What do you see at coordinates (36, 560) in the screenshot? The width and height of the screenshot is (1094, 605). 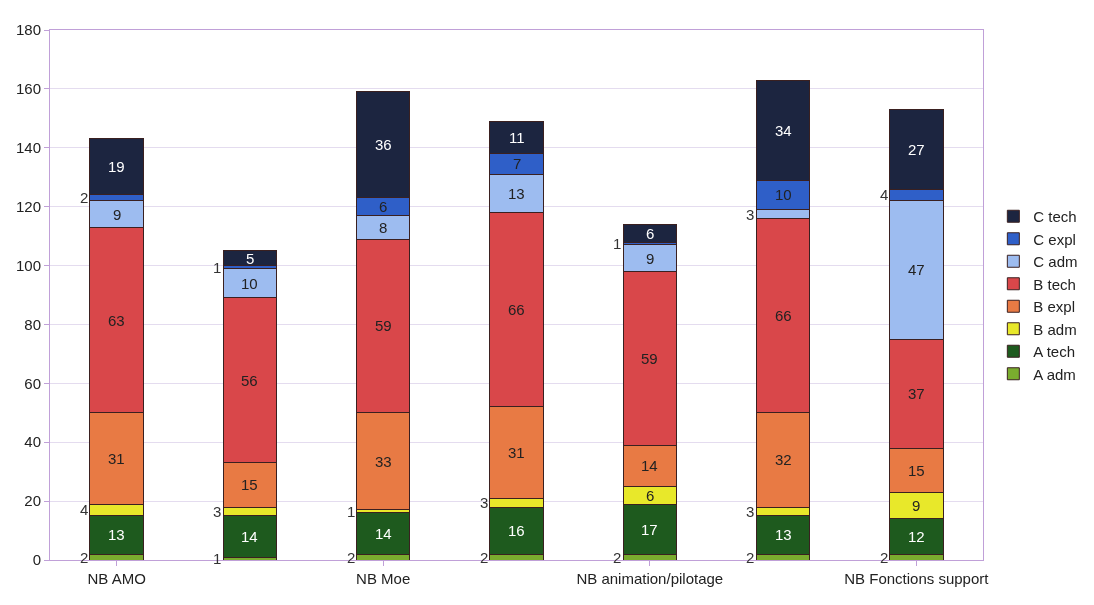 I see `y-tick-label: 0` at bounding box center [36, 560].